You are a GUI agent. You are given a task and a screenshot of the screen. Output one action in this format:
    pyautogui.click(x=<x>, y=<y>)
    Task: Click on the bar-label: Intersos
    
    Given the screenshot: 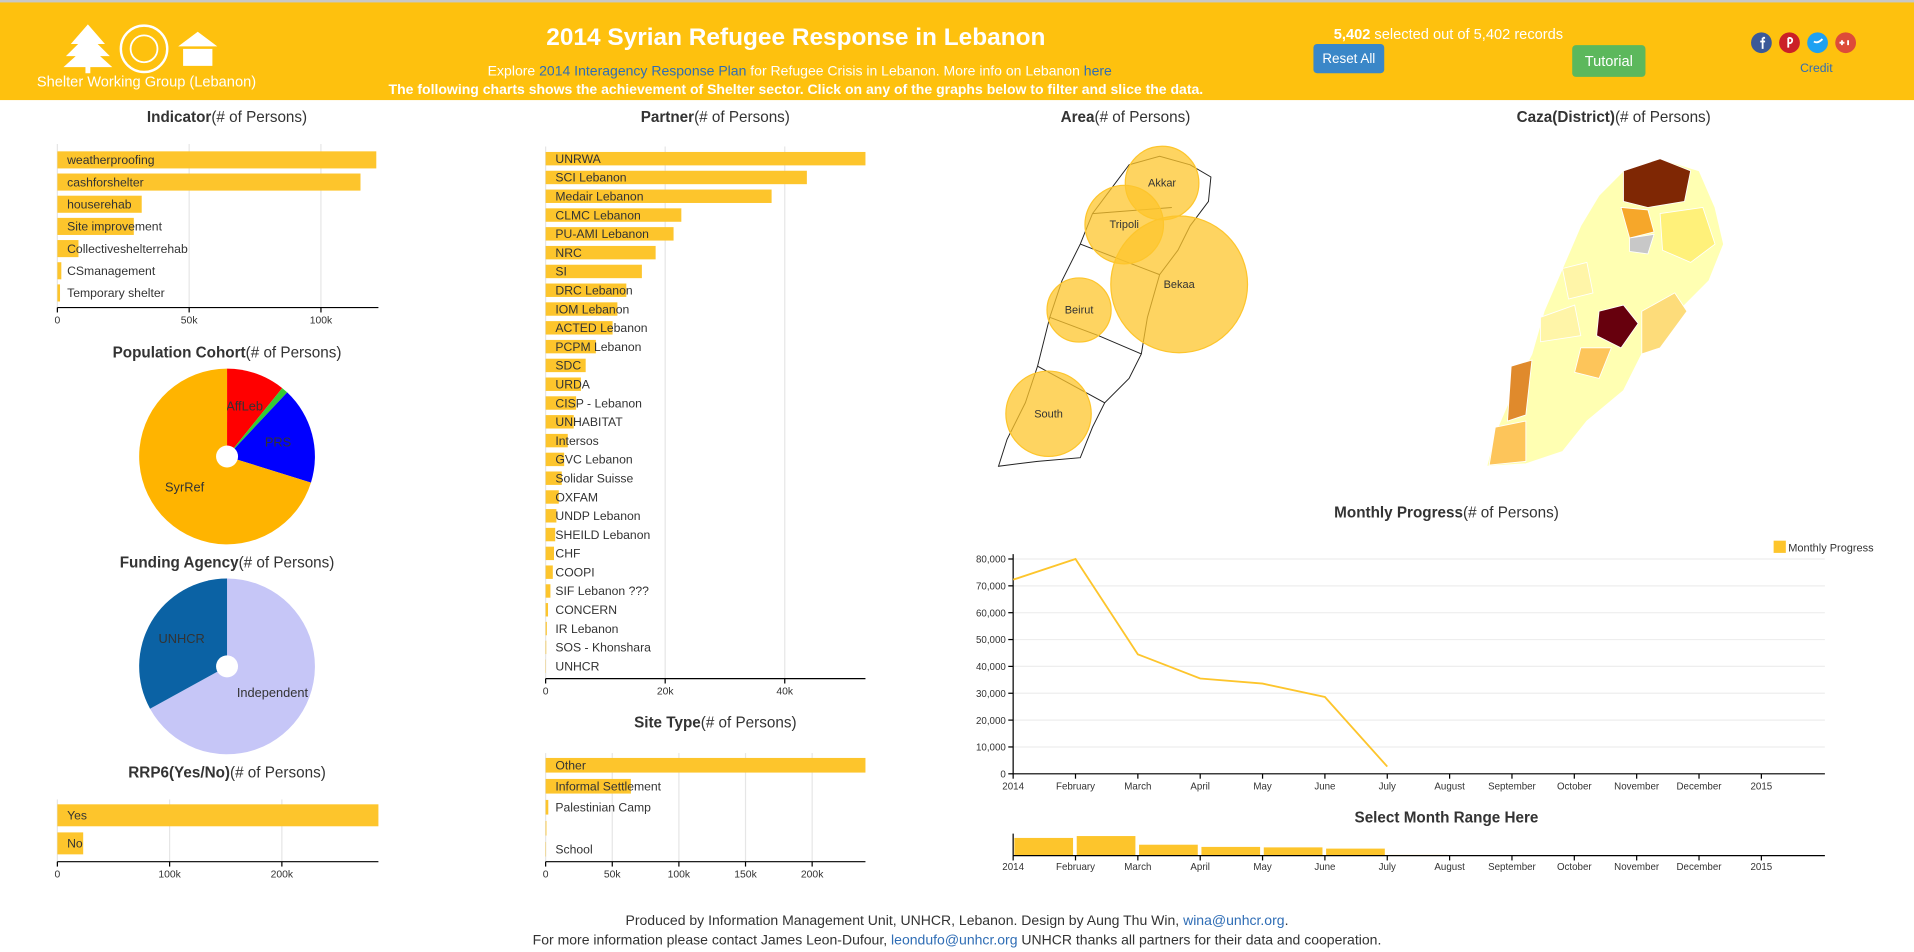 What is the action you would take?
    pyautogui.click(x=576, y=441)
    